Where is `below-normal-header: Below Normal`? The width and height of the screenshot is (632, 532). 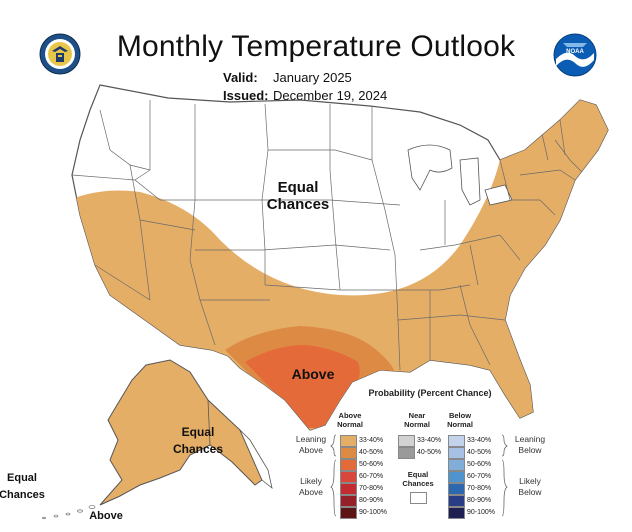 below-normal-header: Below Normal is located at coordinates (460, 420).